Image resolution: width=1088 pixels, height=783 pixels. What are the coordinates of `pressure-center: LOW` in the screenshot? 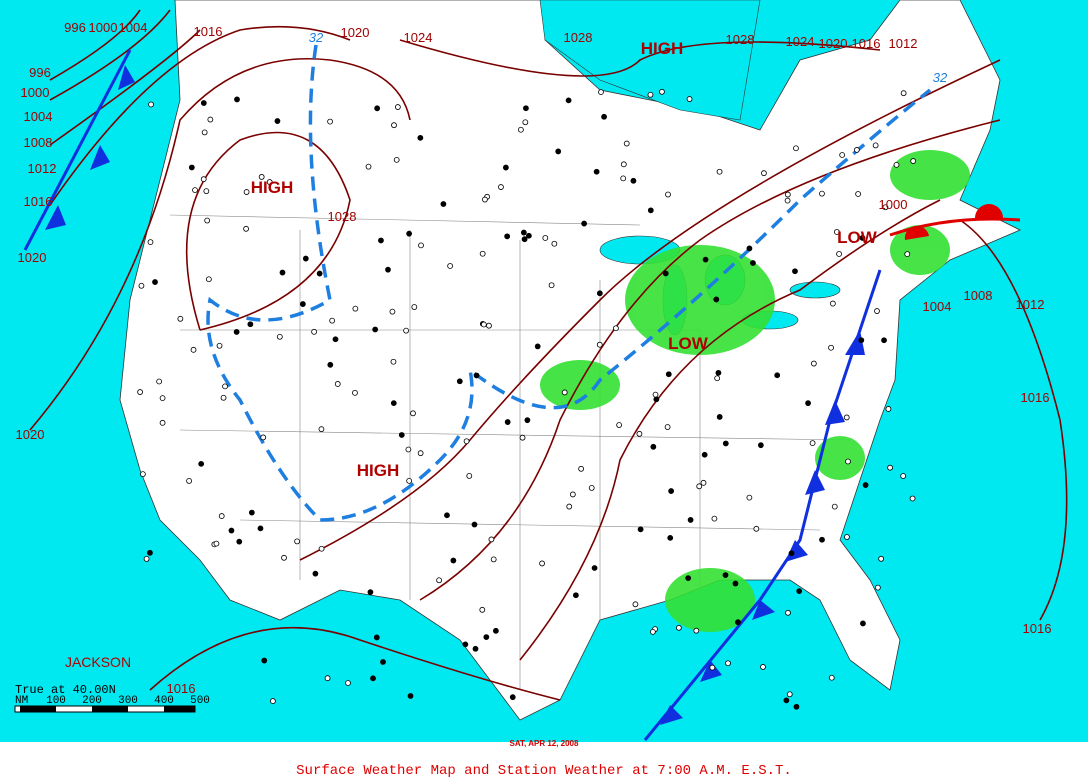 It's located at (857, 237).